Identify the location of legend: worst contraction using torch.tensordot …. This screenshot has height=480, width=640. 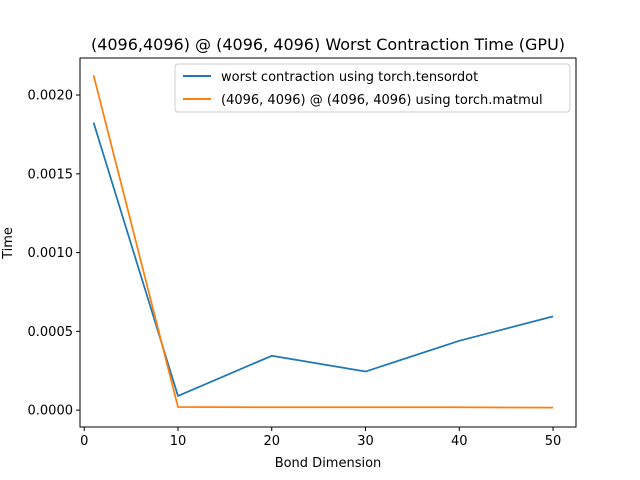
(372, 88).